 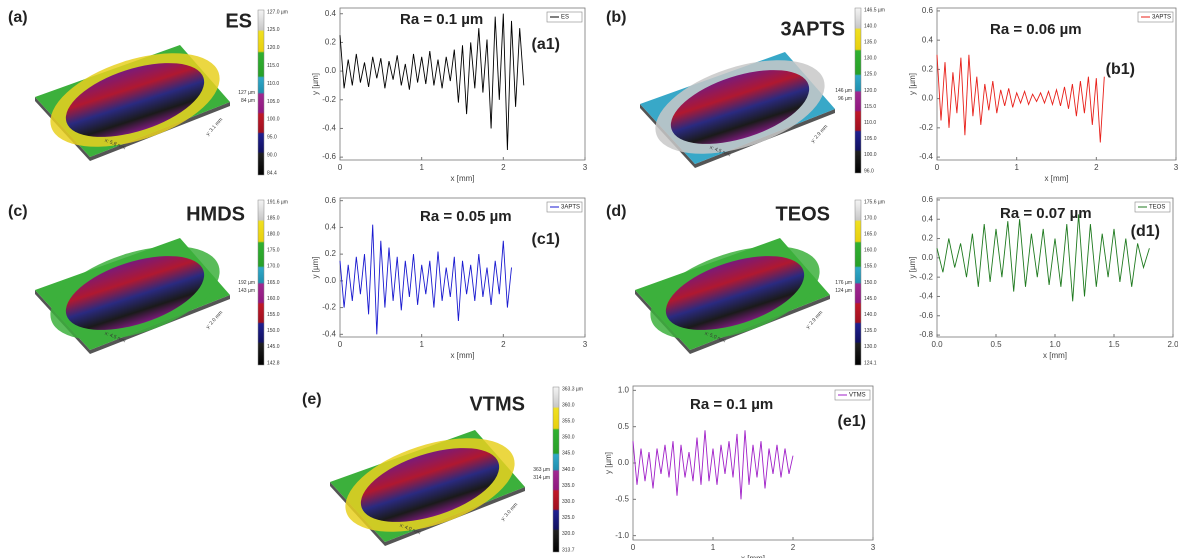 I want to click on colorbar-label: 142.8, so click(x=273, y=363).